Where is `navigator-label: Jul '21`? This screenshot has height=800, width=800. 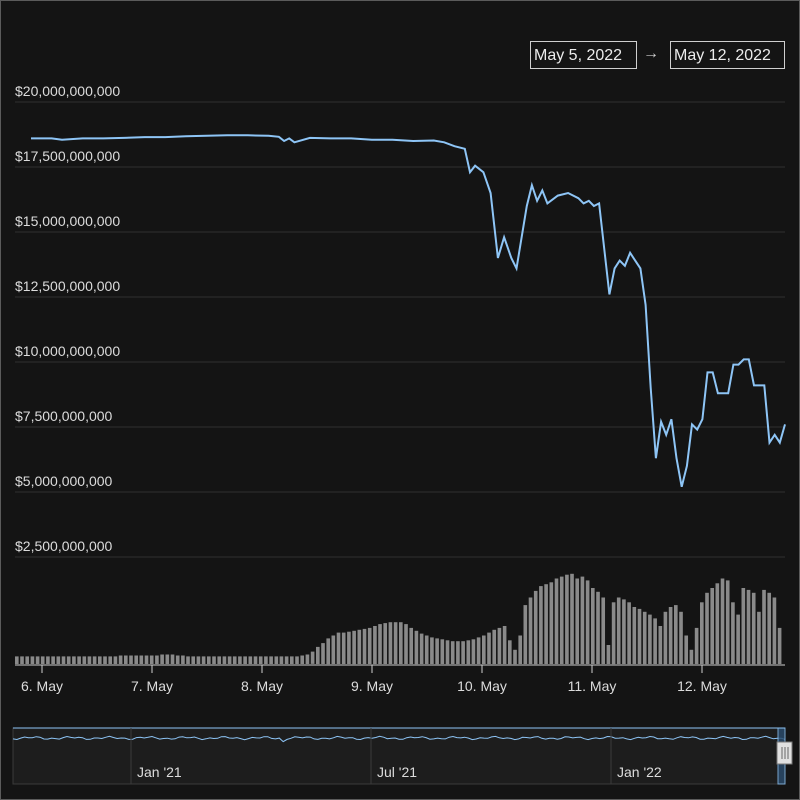
navigator-label: Jul '21 is located at coordinates (397, 772).